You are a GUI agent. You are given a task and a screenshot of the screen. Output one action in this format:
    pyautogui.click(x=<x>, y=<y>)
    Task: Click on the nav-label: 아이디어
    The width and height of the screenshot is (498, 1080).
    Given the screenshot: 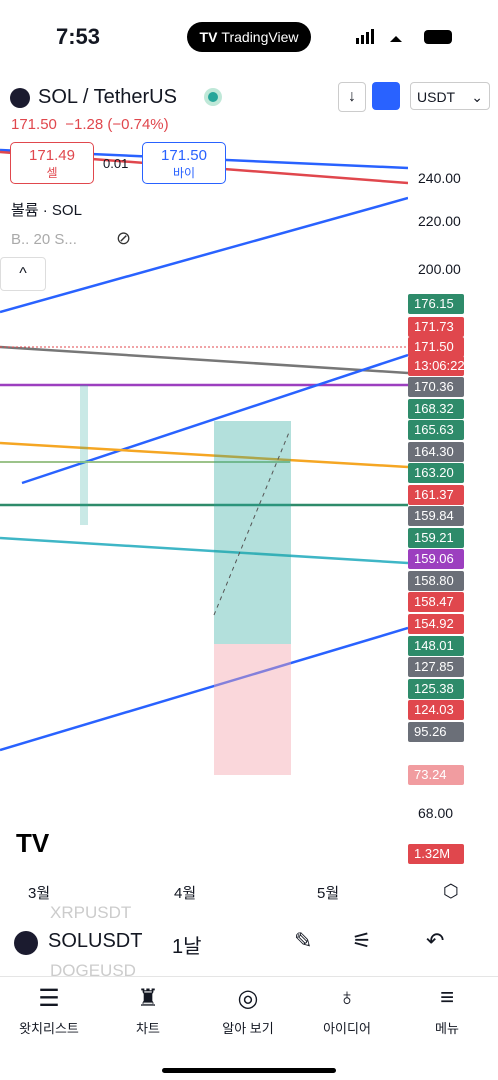 What is the action you would take?
    pyautogui.click(x=347, y=1028)
    